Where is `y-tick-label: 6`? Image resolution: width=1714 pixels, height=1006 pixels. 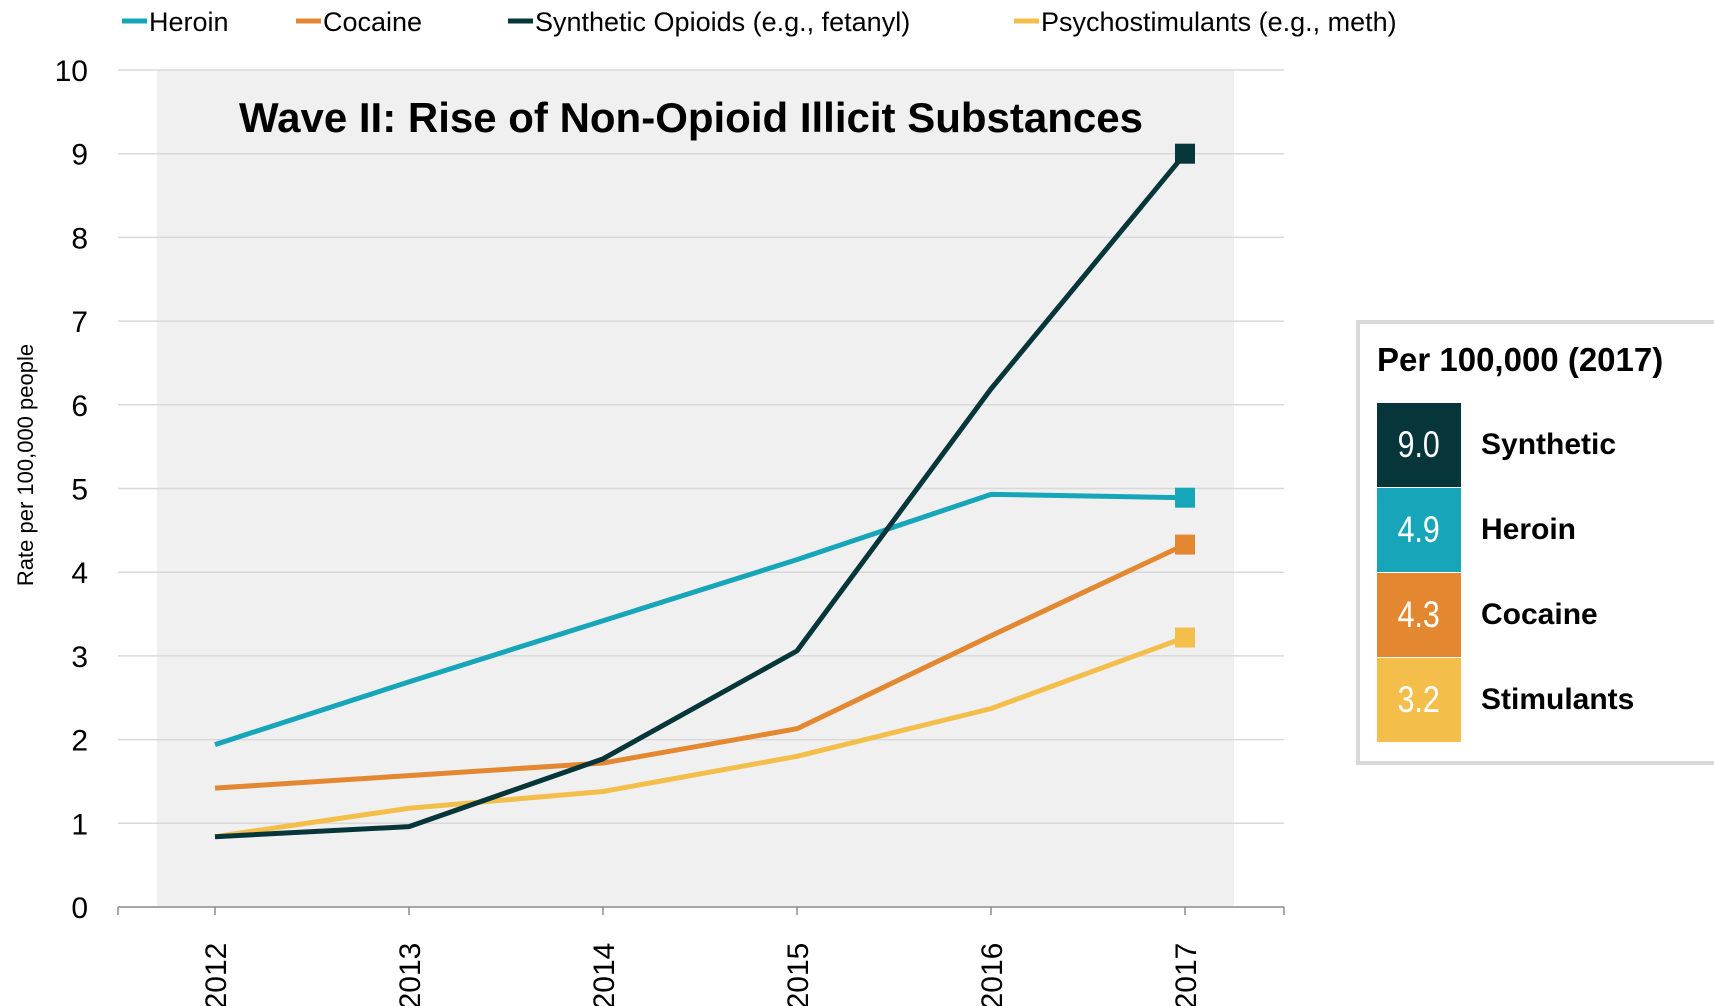
y-tick-label: 6 is located at coordinates (79, 406).